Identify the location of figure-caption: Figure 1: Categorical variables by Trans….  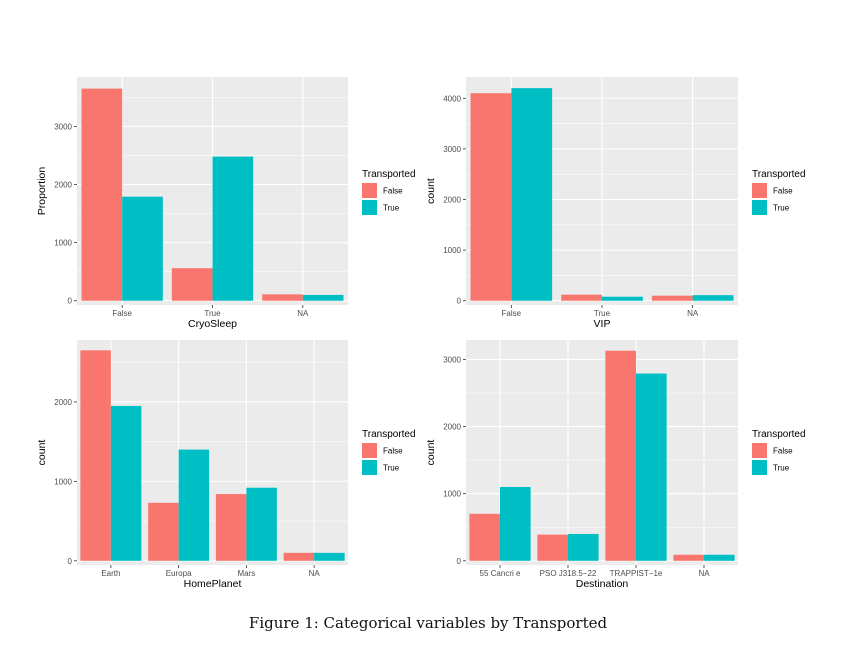
(428, 623).